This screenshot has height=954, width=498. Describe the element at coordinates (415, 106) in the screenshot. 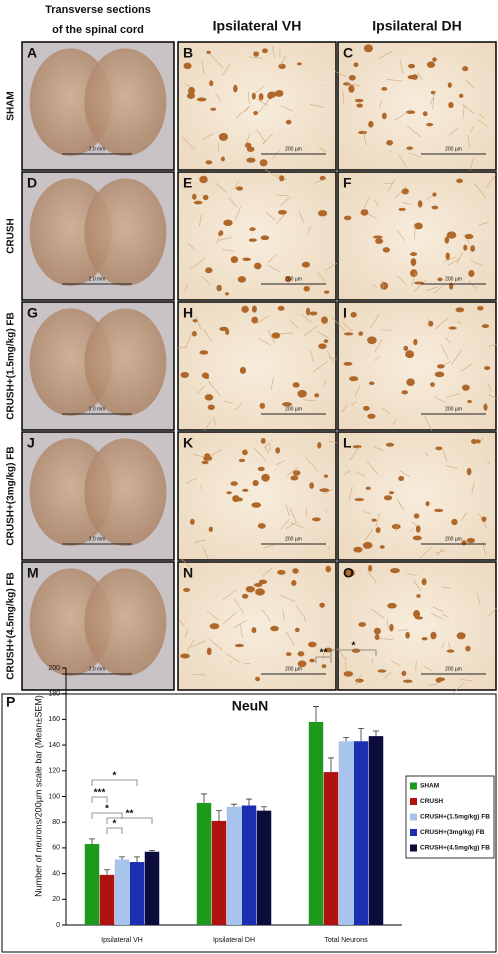

I see `micrograph: C 200 µm` at that location.